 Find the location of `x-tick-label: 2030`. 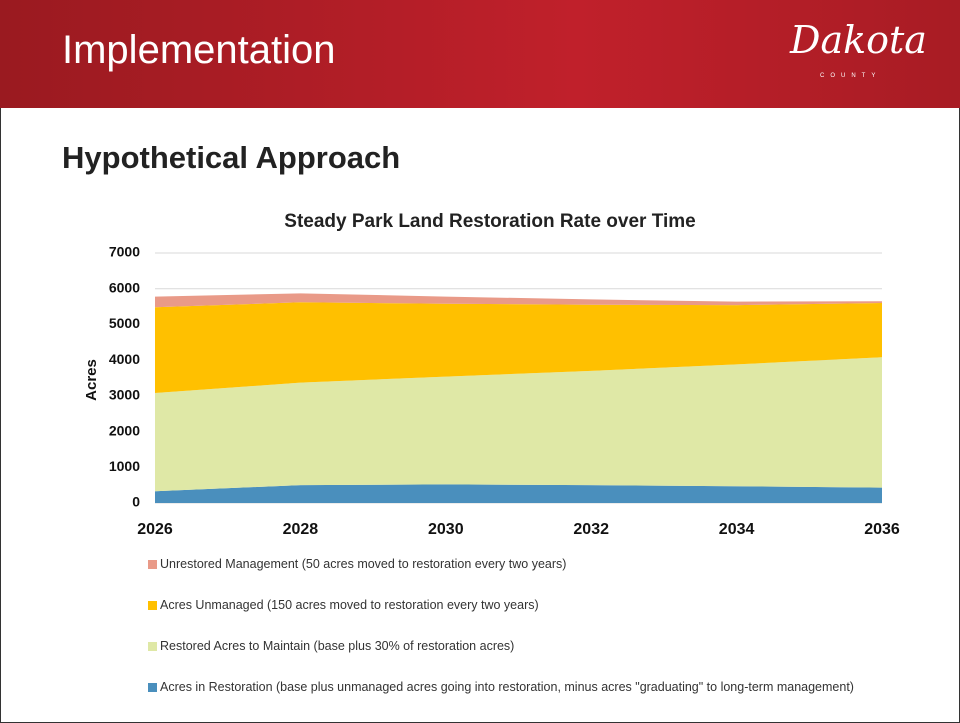

x-tick-label: 2030 is located at coordinates (446, 529).